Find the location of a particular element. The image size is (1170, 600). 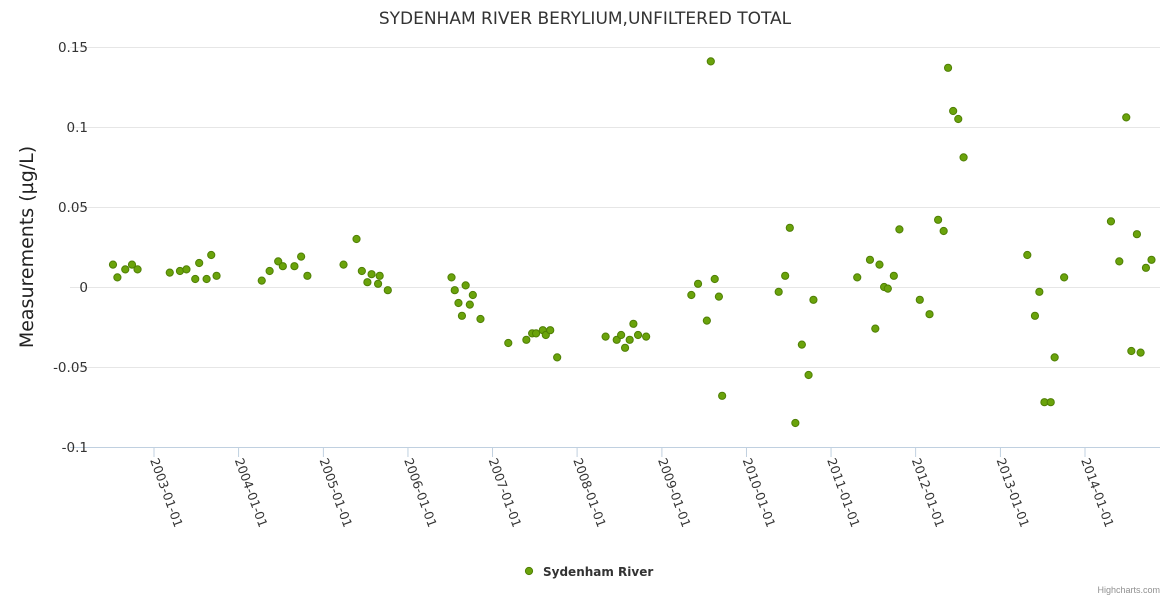

x-tick-label: 2009-01-01 is located at coordinates (674, 492).